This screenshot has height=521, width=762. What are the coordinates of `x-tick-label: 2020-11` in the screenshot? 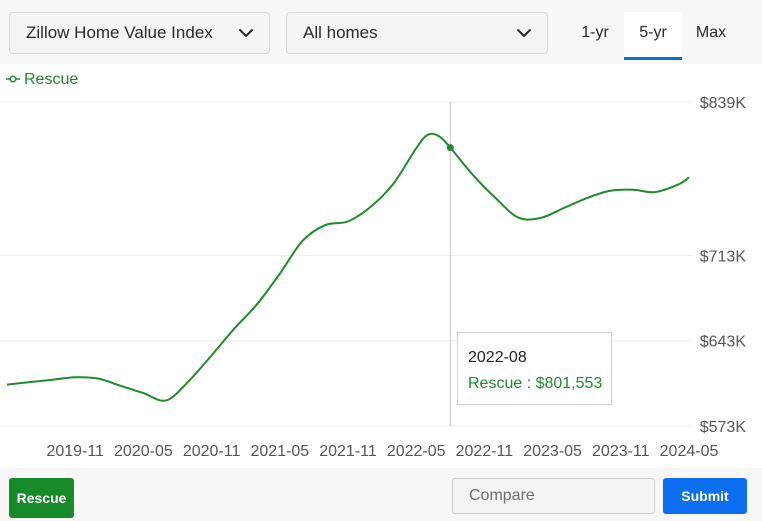 It's located at (212, 451).